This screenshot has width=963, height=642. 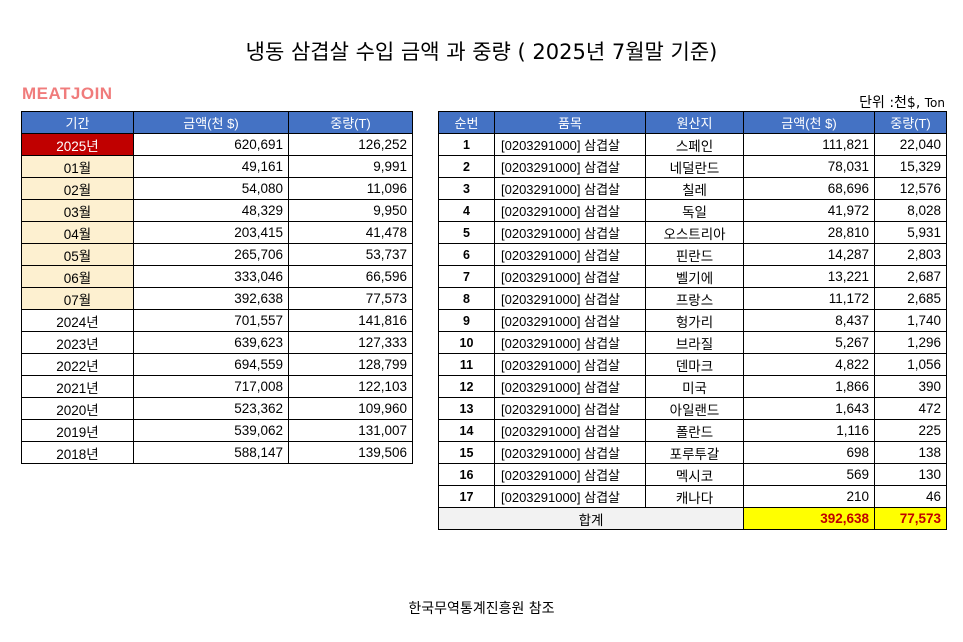 What do you see at coordinates (910, 496) in the screenshot?
I see `weight-cell: 46` at bounding box center [910, 496].